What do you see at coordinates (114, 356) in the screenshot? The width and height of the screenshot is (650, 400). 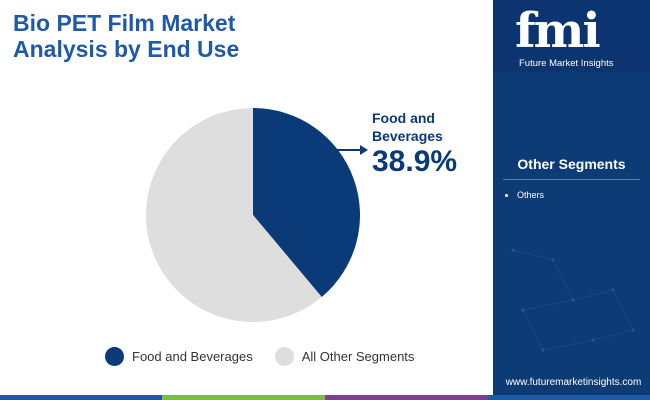 I see `legend-swatch-food` at bounding box center [114, 356].